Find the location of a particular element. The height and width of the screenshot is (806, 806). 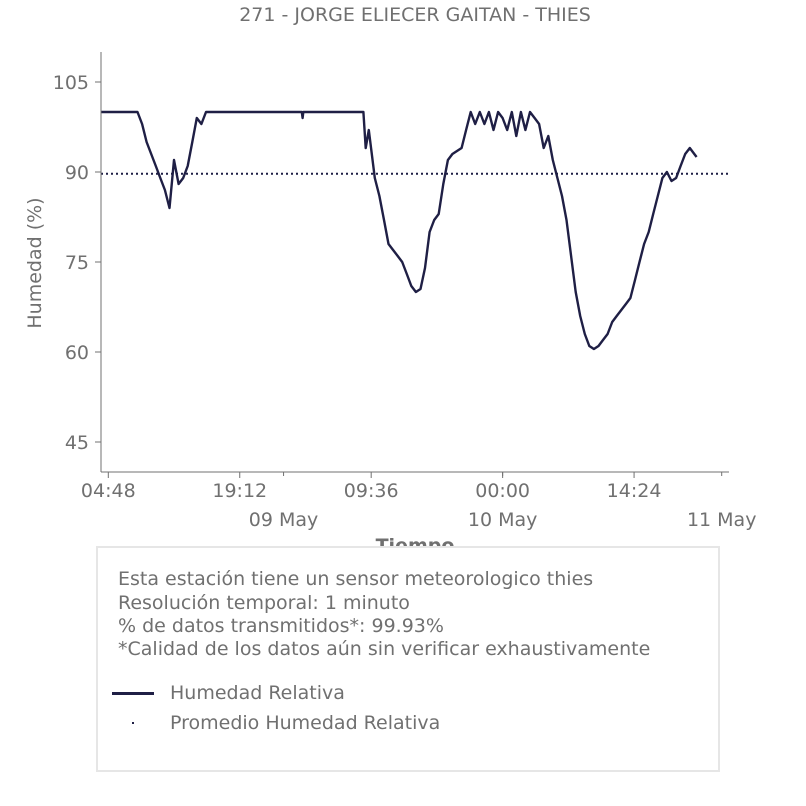

transmission-note: % de datos transmitidos*: 99.93% is located at coordinates (281, 626).